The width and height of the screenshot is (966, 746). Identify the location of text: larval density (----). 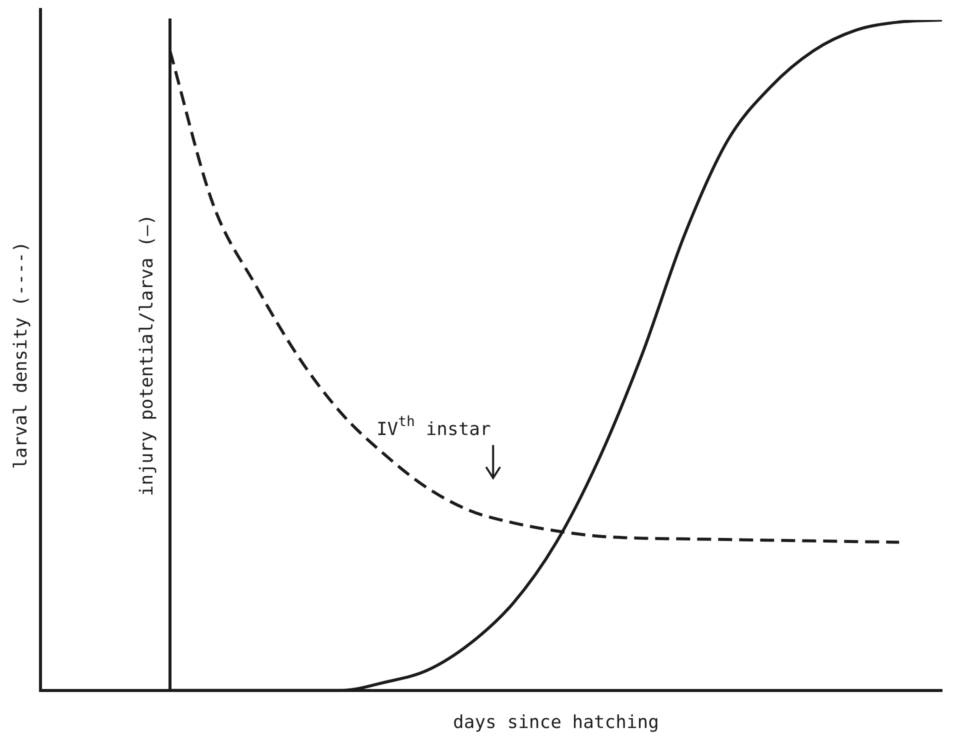
(21, 355).